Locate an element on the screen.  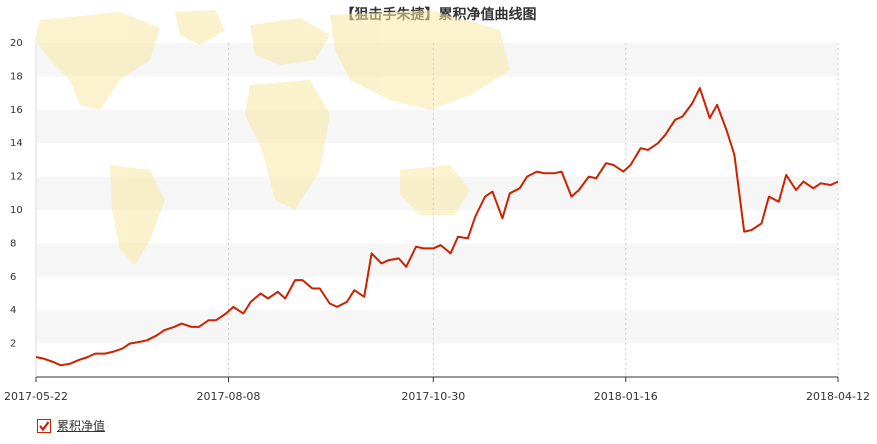
map-north-america is located at coordinates (97, 61).